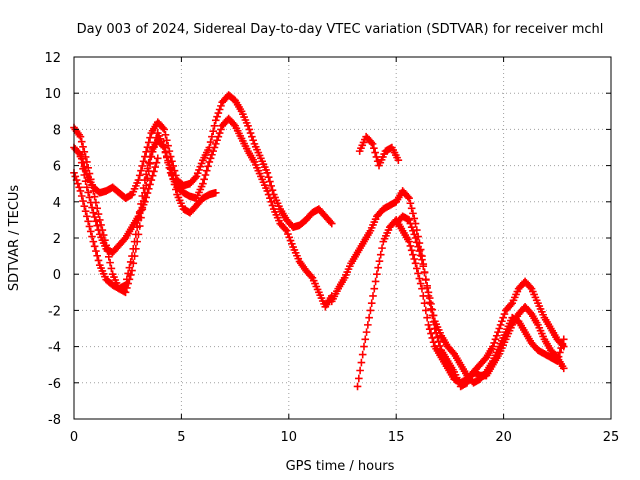 This screenshot has width=640, height=480. I want to click on x-tick-labels: 0 5 10 15 20 25, so click(344, 437).